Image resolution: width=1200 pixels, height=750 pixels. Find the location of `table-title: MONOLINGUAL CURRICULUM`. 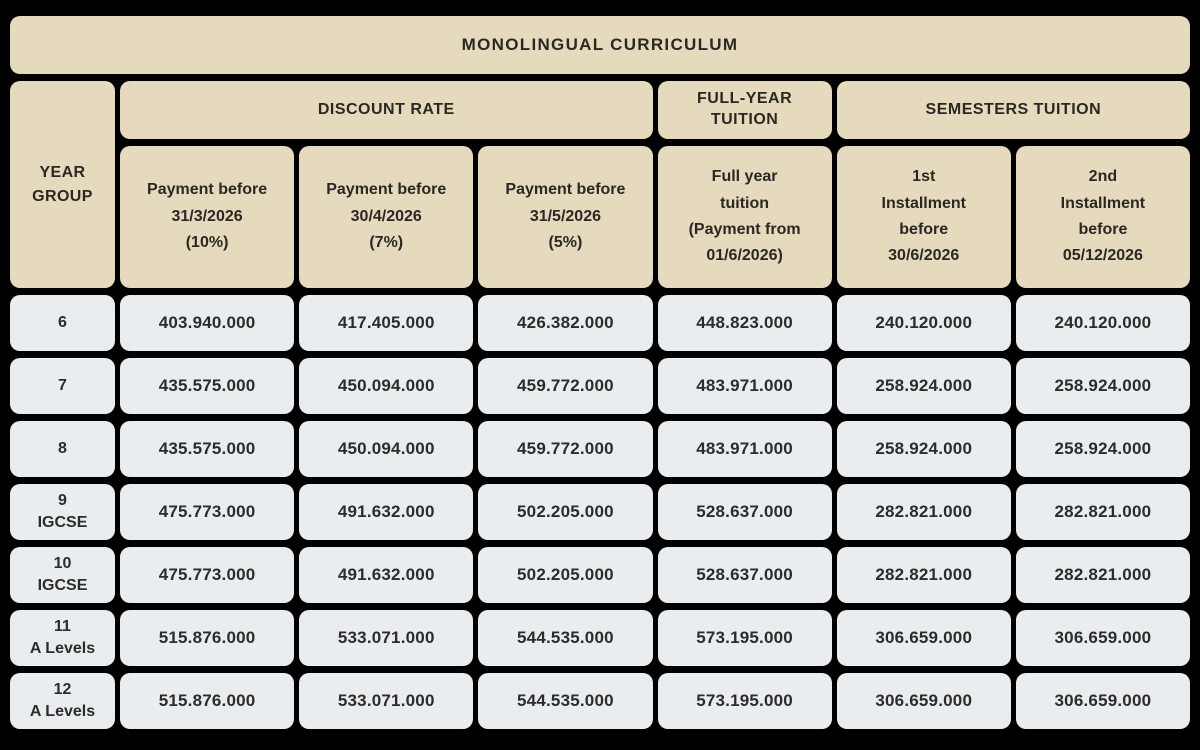

table-title: MONOLINGUAL CURRICULUM is located at coordinates (600, 45).